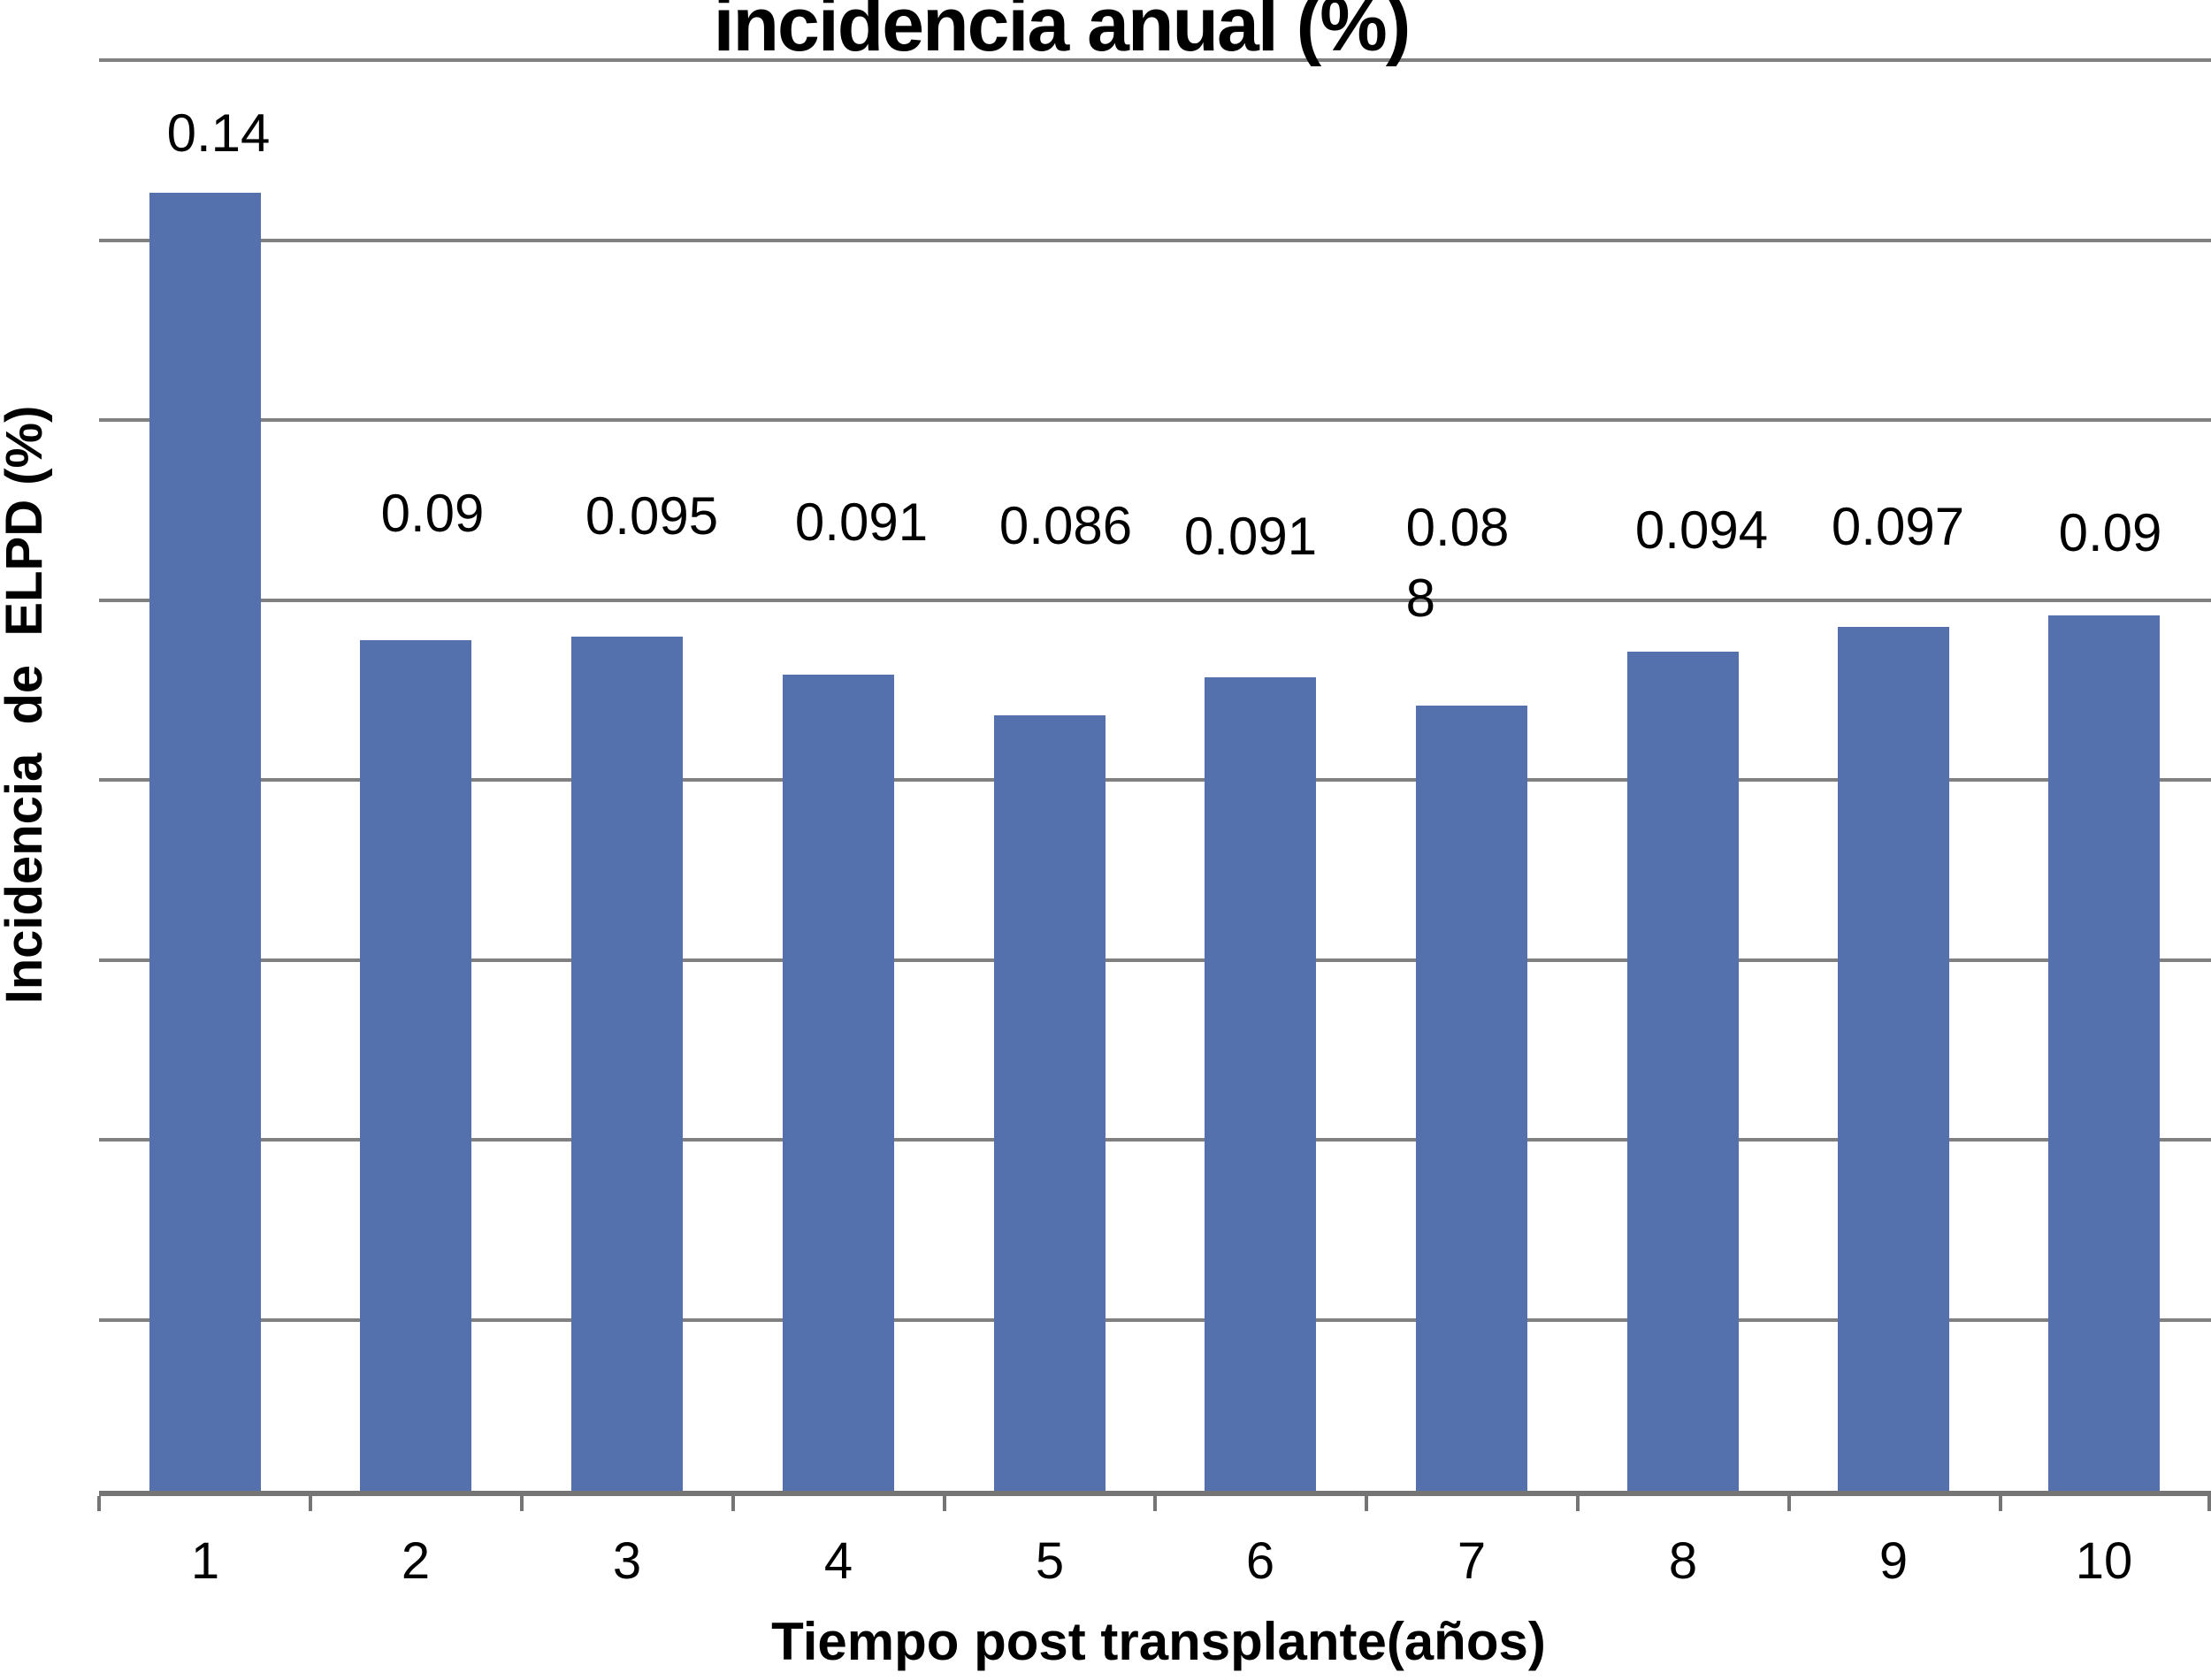 The height and width of the screenshot is (1680, 2211). Describe the element at coordinates (2104, 1561) in the screenshot. I see `x-tick-label: 10` at that location.